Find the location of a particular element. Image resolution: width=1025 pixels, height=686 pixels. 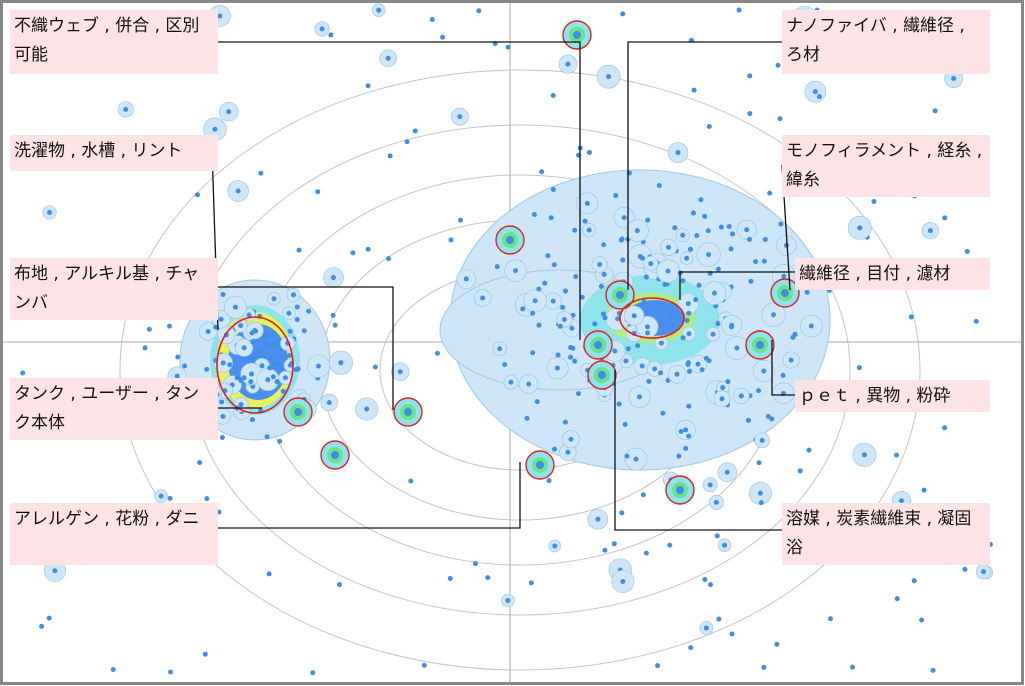

leader is located at coordinates (698, 450).